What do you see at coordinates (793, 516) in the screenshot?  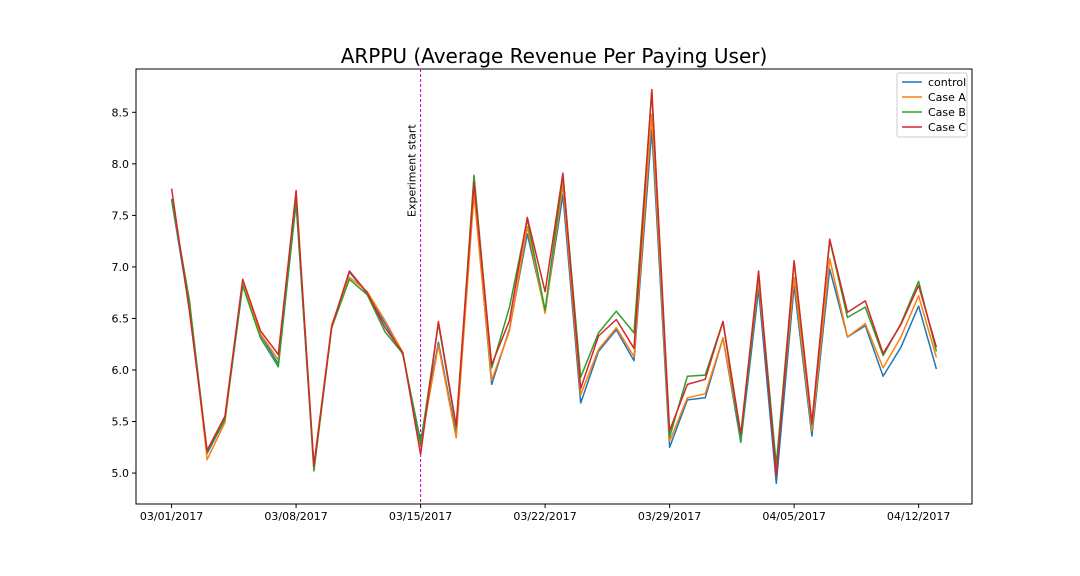 I see `x-tick-label: 04/05/2017` at bounding box center [793, 516].